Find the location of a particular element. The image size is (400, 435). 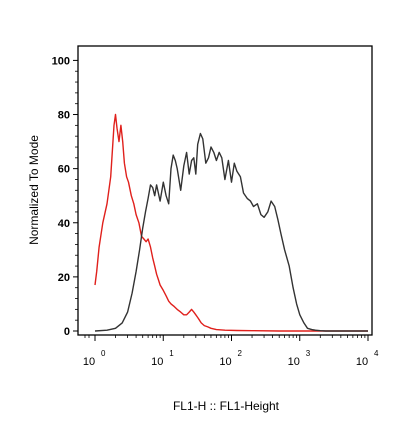

y-axis-title: Normalized To Mode is located at coordinates (34, 190).